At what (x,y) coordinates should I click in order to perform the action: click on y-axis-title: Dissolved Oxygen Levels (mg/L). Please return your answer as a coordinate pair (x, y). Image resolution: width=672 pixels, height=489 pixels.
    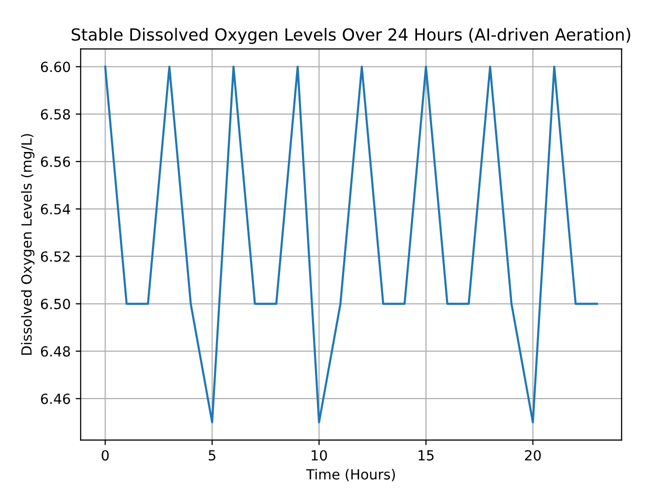
    Looking at the image, I should click on (27, 244).